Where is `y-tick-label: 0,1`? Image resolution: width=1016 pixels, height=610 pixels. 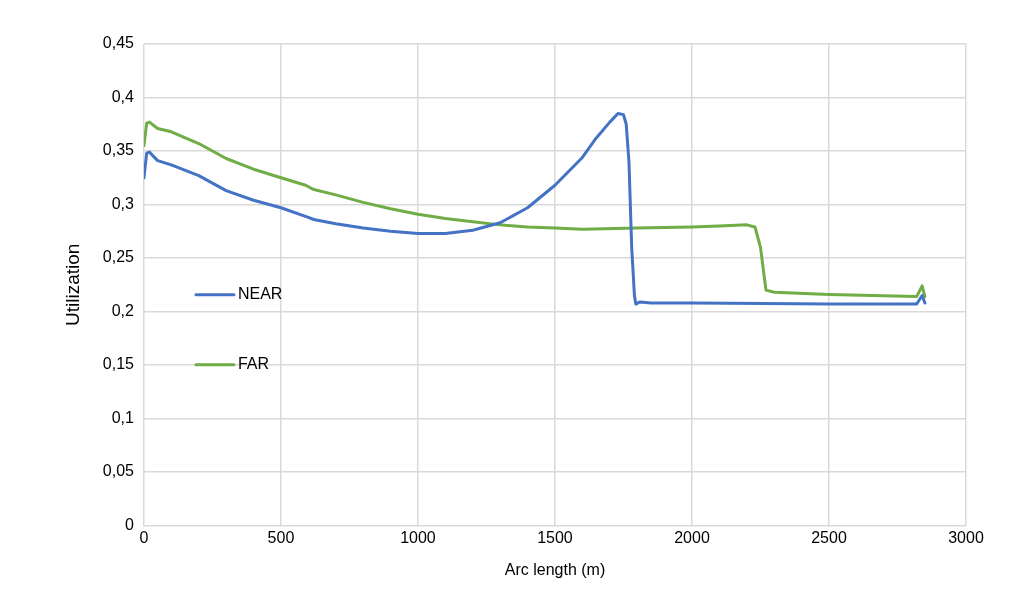 y-tick-label: 0,1 is located at coordinates (123, 417).